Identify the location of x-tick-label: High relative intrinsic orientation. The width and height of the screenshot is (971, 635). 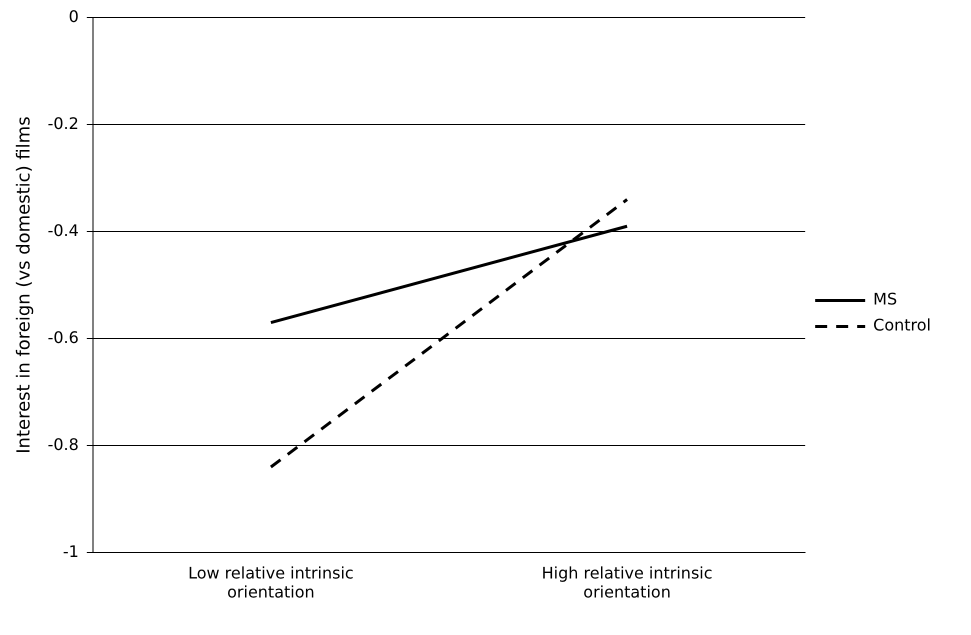
(627, 582).